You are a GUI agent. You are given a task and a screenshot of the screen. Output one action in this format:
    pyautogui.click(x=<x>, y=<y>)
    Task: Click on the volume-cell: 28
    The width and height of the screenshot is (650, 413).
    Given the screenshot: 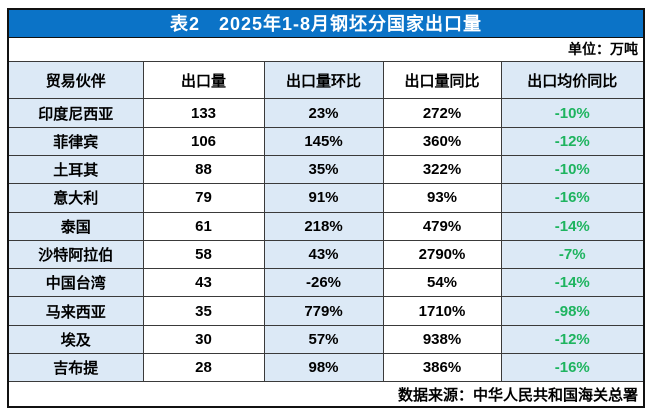 What is the action you would take?
    pyautogui.click(x=203, y=367)
    